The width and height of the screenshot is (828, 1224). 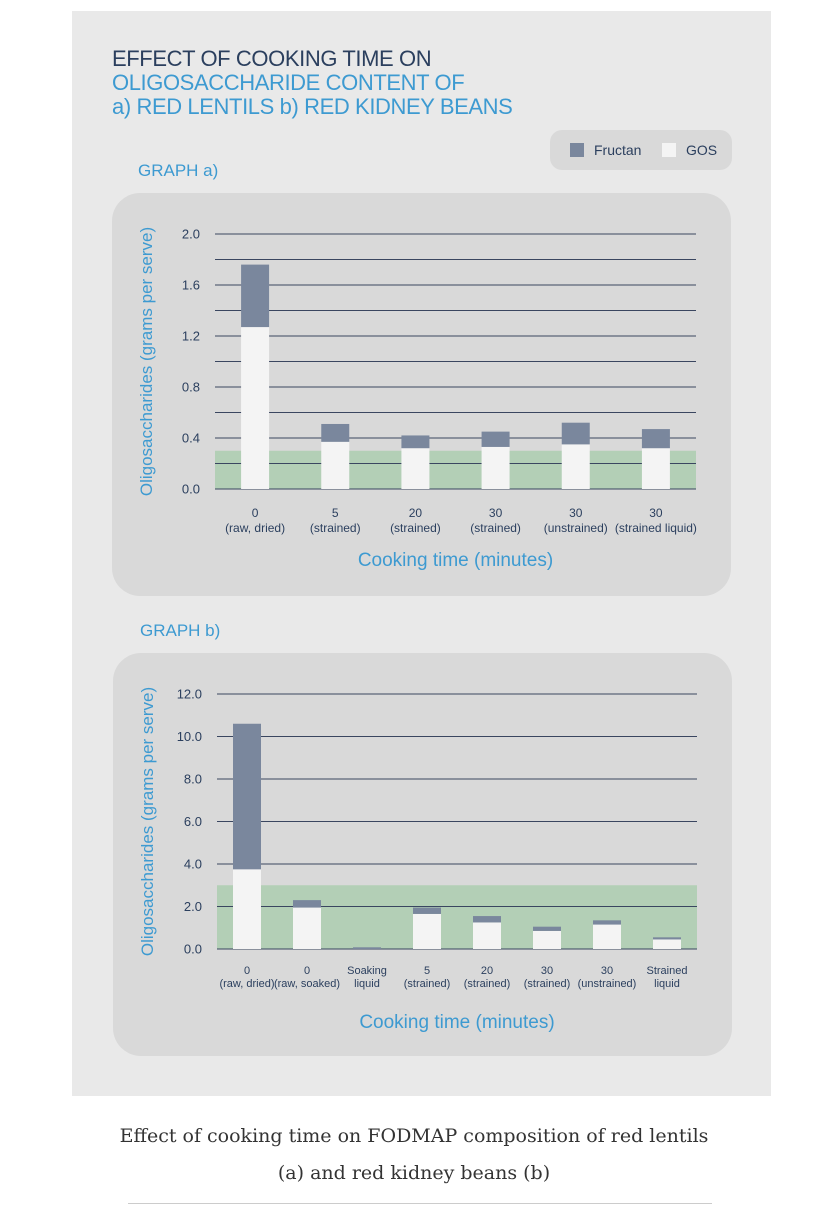 I want to click on graph-a-ytick-label: 0.0, so click(x=191, y=489).